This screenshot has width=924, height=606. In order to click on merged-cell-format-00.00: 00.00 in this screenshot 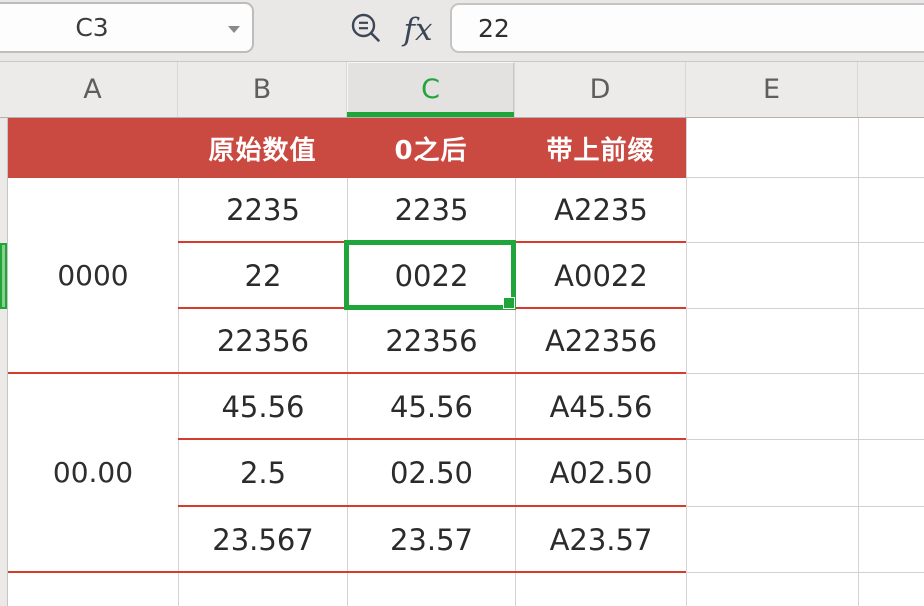, I will do `click(93, 472)`.